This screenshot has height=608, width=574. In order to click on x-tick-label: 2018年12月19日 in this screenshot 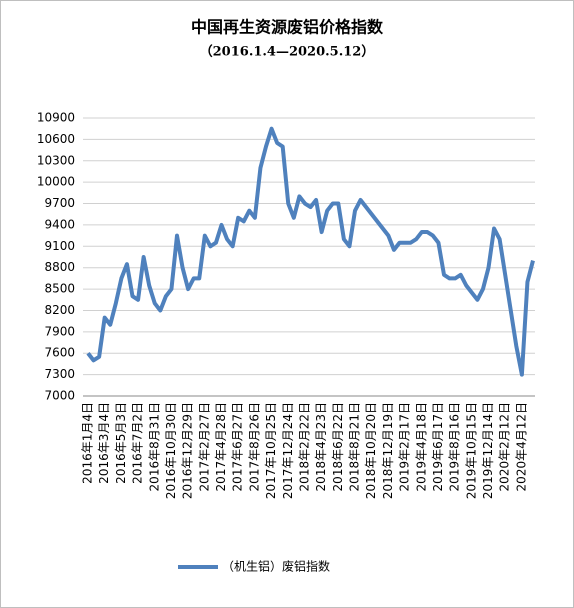, I will do `click(388, 450)`.